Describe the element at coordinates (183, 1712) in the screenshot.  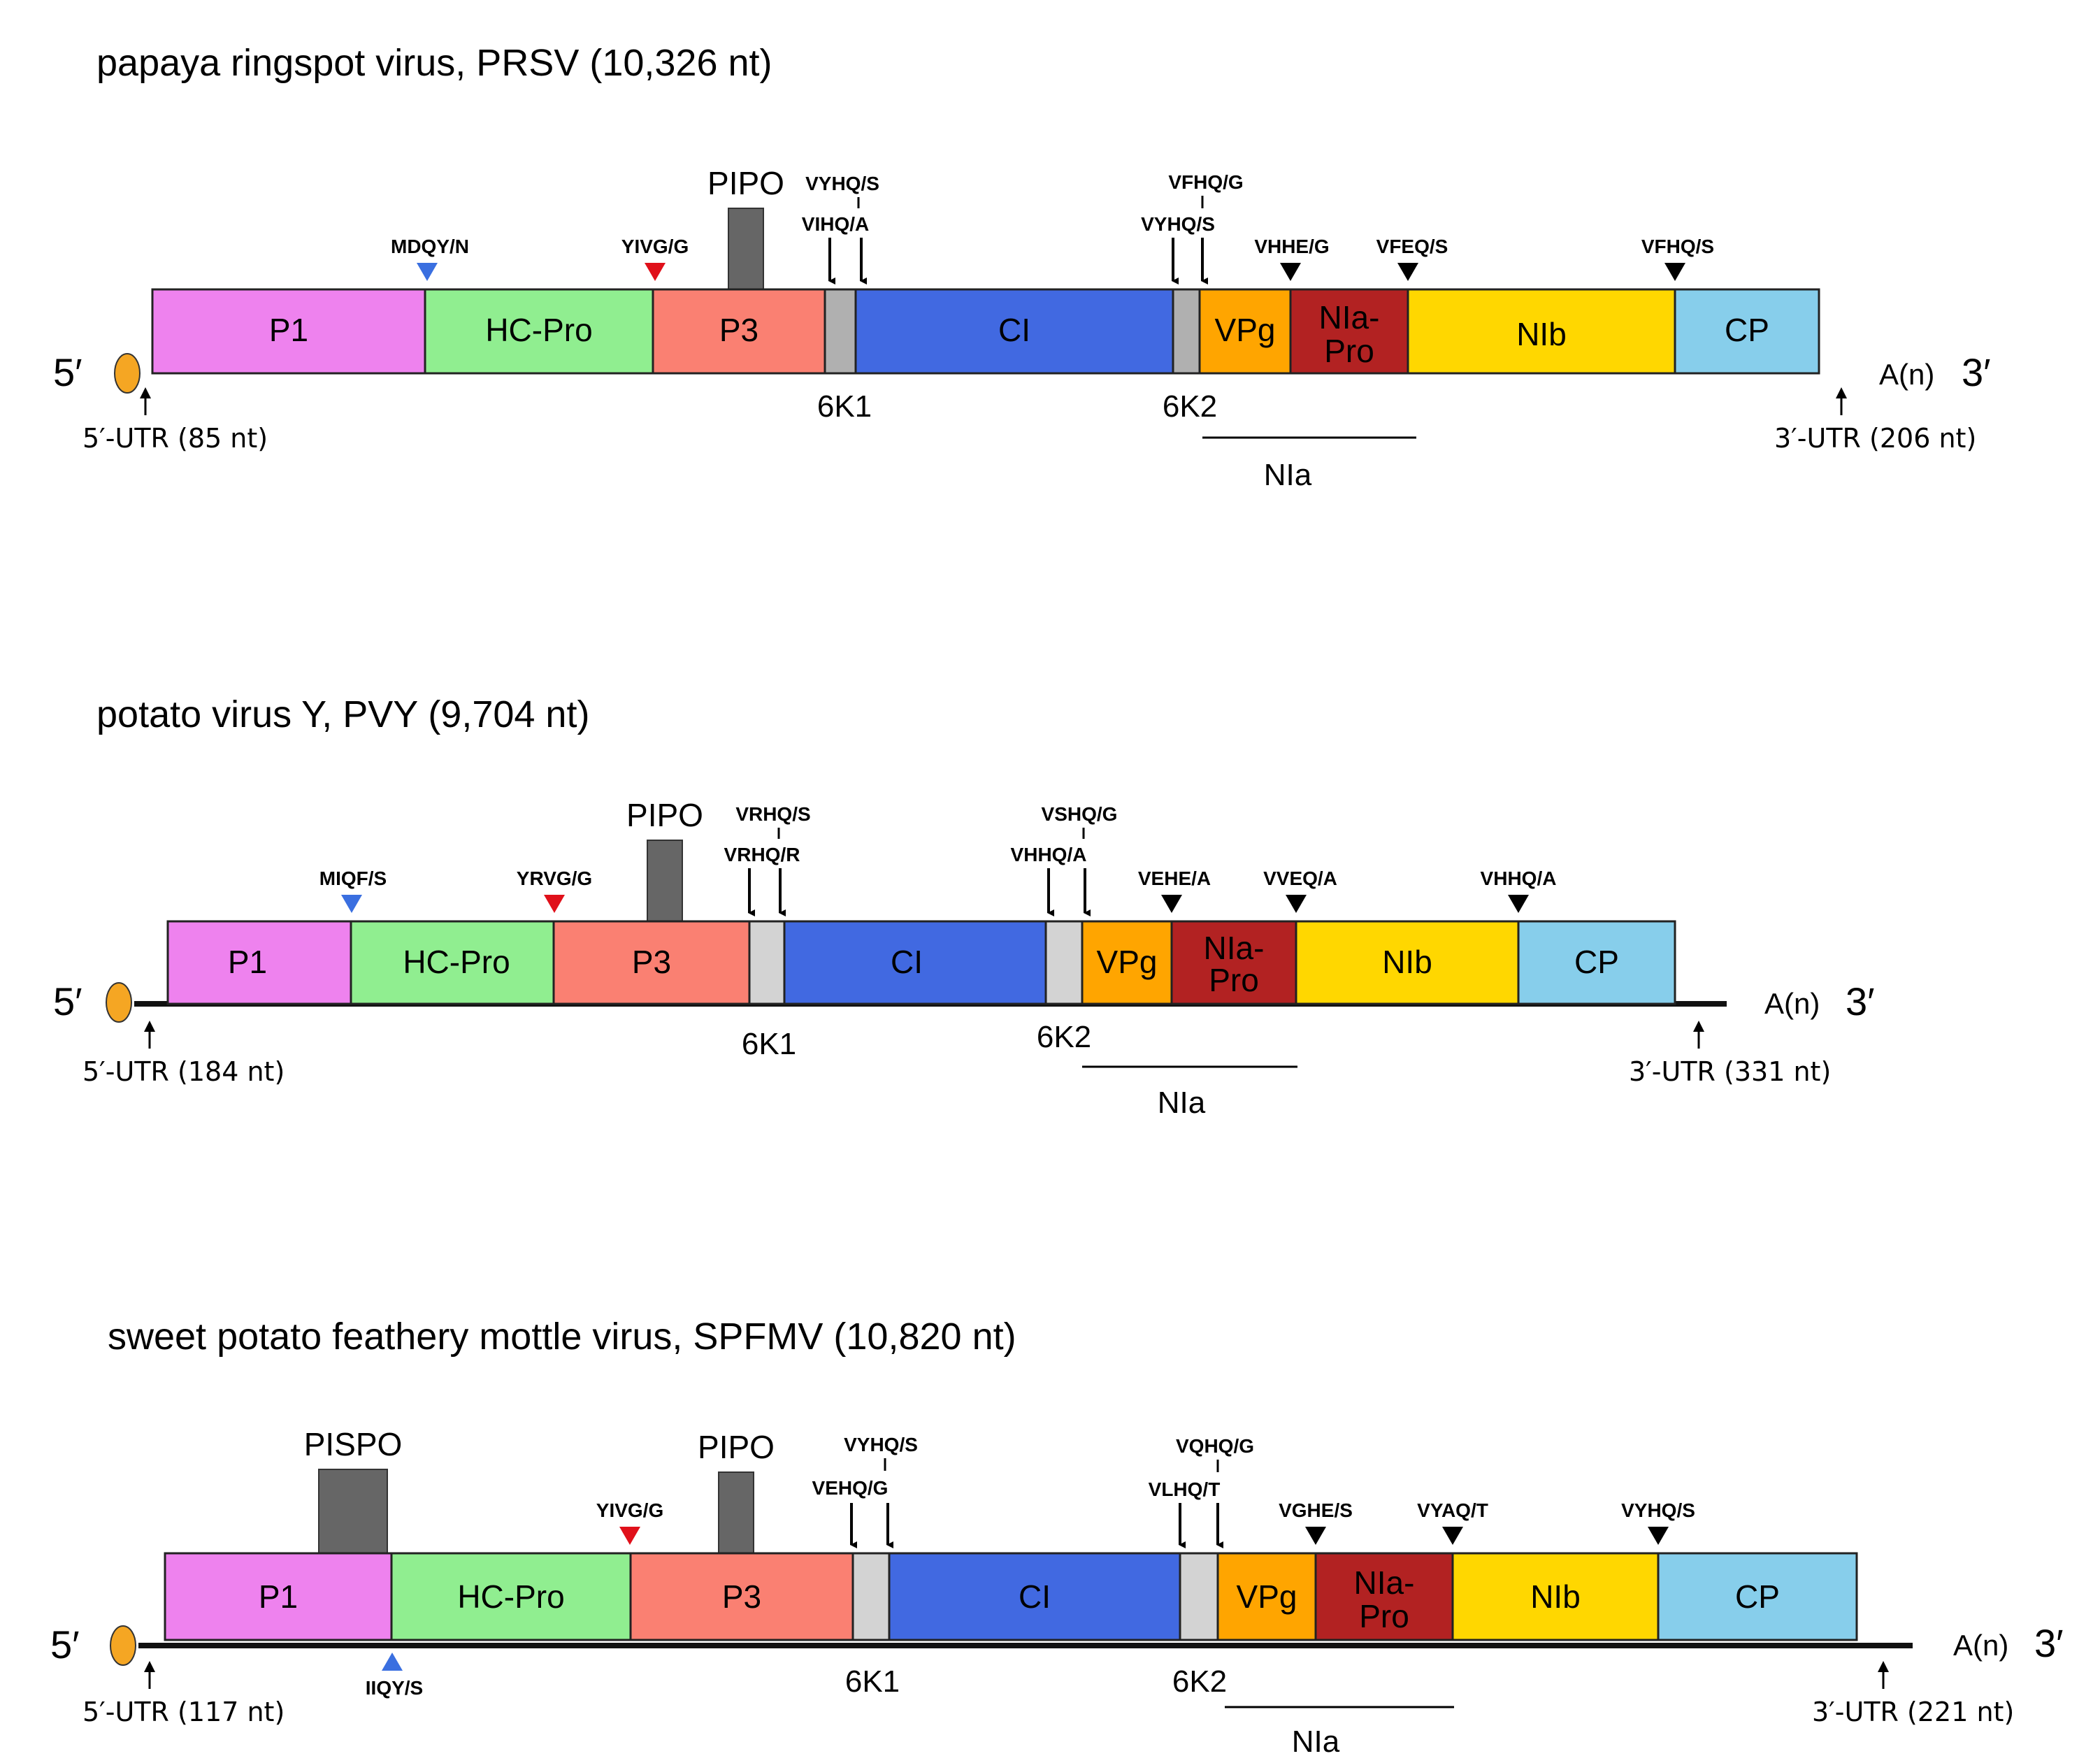
I see `utr5-label: 5′-UTR (117 nt)` at that location.